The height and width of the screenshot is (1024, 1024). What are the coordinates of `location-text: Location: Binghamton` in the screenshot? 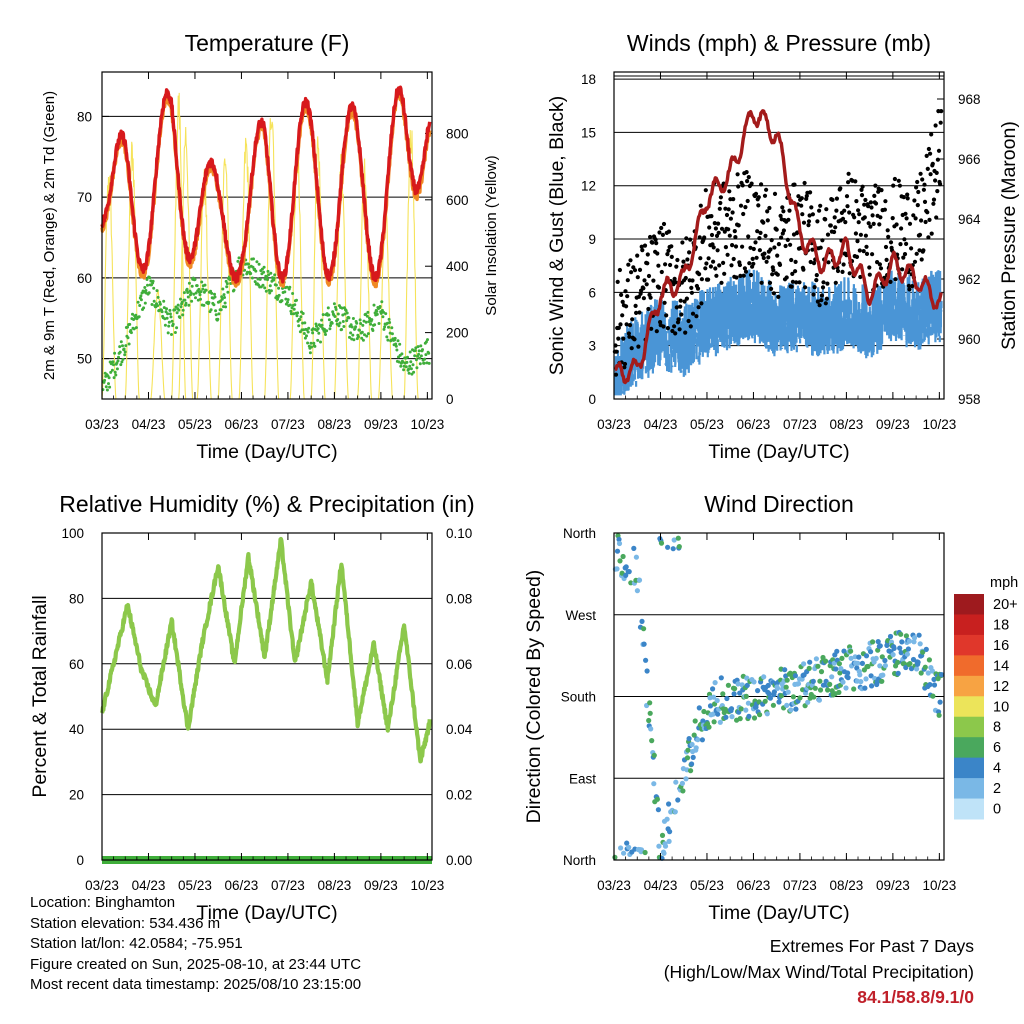 It's located at (103, 902).